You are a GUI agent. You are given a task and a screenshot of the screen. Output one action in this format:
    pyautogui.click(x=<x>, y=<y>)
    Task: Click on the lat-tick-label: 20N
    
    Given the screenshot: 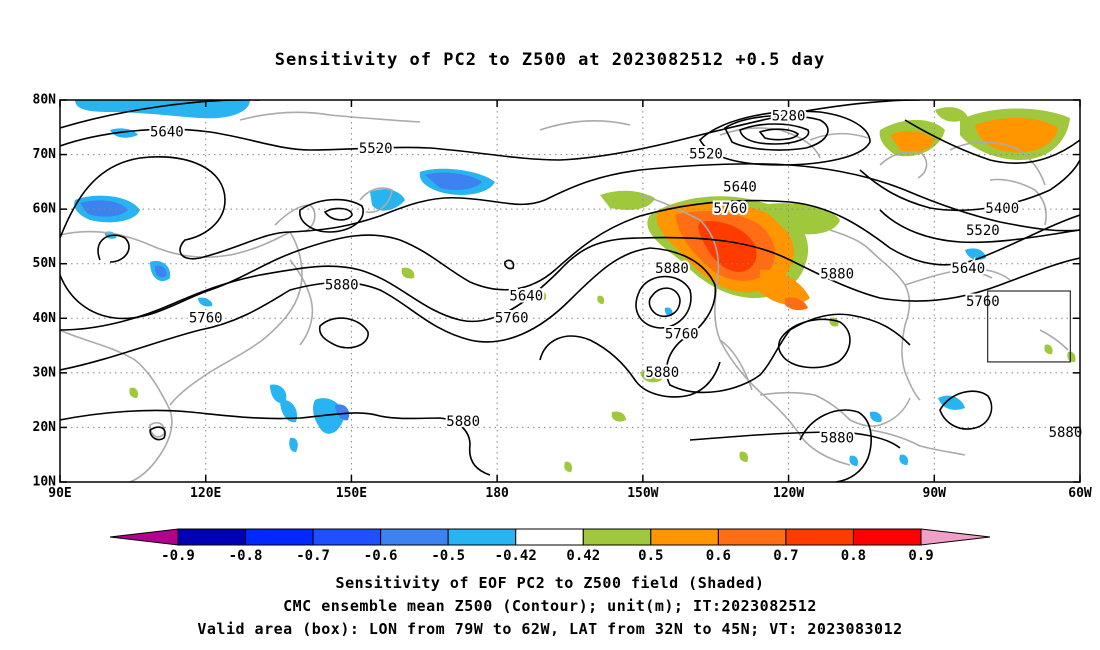 What is the action you would take?
    pyautogui.click(x=45, y=427)
    